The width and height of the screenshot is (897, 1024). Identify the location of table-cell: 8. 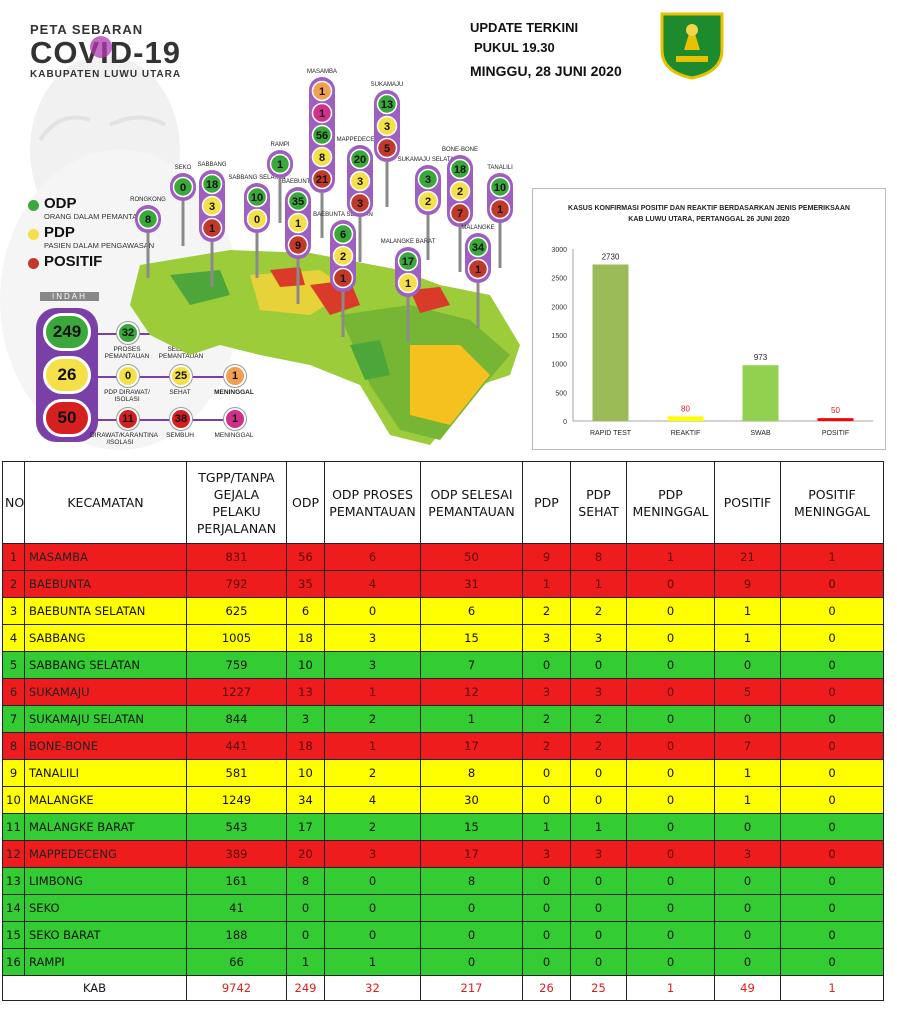
(598, 557).